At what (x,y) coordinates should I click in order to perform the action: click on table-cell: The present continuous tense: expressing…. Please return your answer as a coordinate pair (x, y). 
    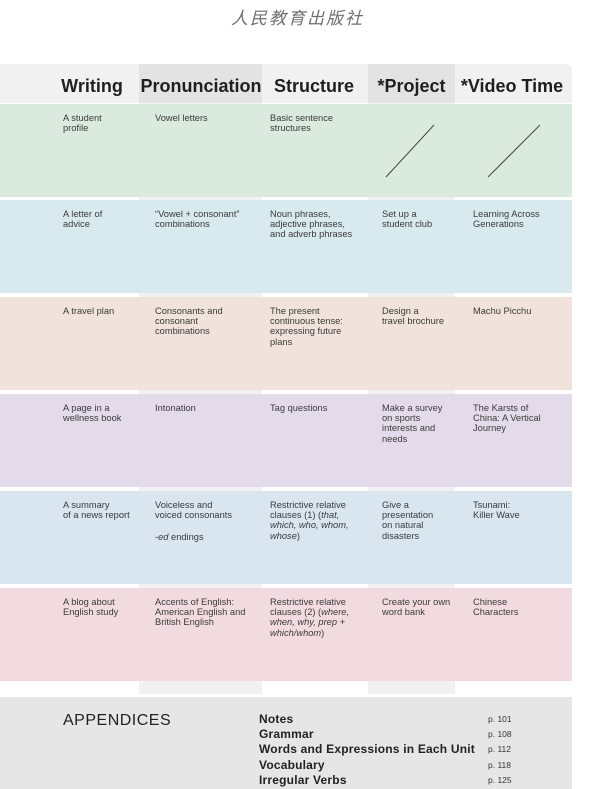
    Looking at the image, I should click on (306, 326).